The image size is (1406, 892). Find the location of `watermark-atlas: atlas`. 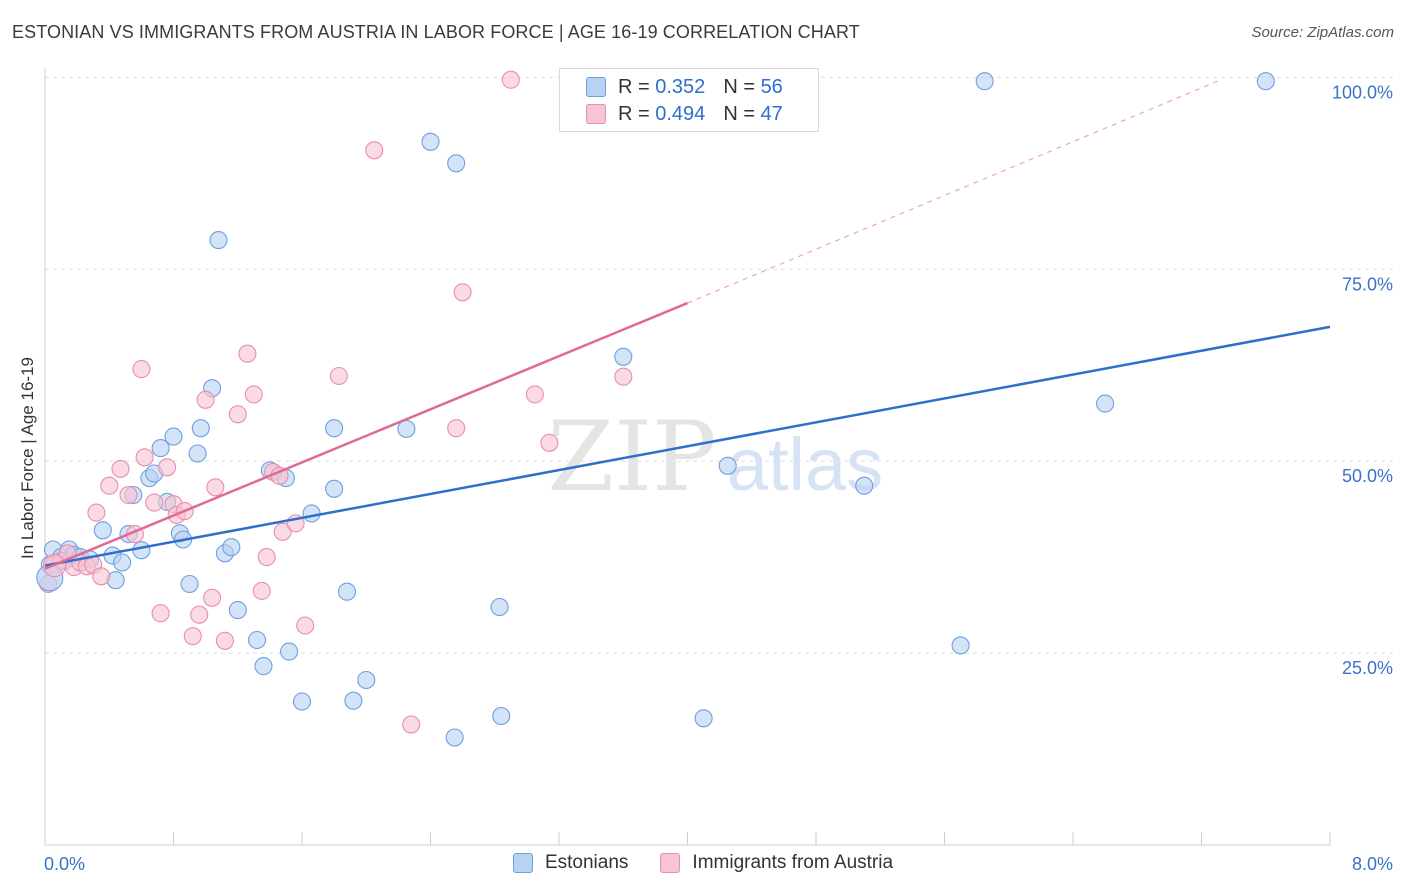

watermark-atlas: atlas is located at coordinates (805, 464).